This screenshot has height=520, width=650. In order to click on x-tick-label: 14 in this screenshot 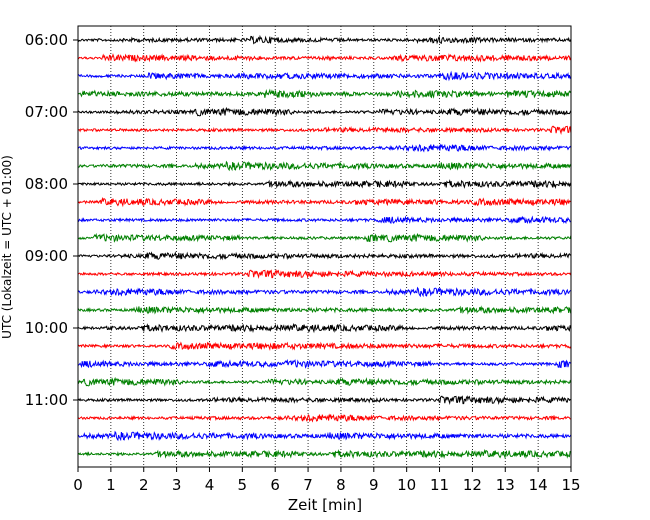, I will do `click(538, 485)`.